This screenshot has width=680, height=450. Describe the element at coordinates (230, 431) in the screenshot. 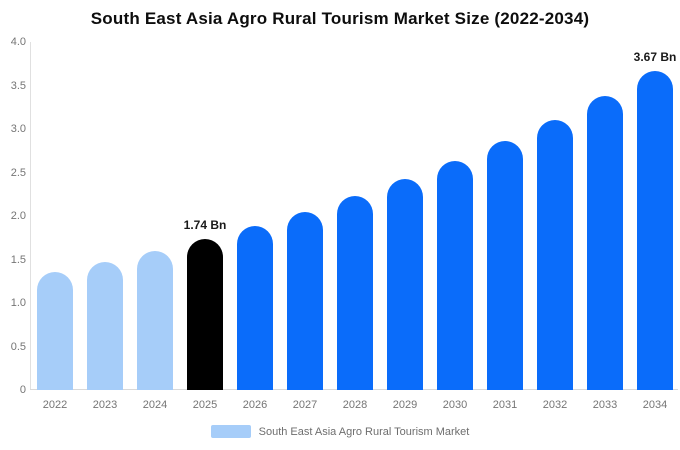

I see `legend-swatch-icon` at that location.